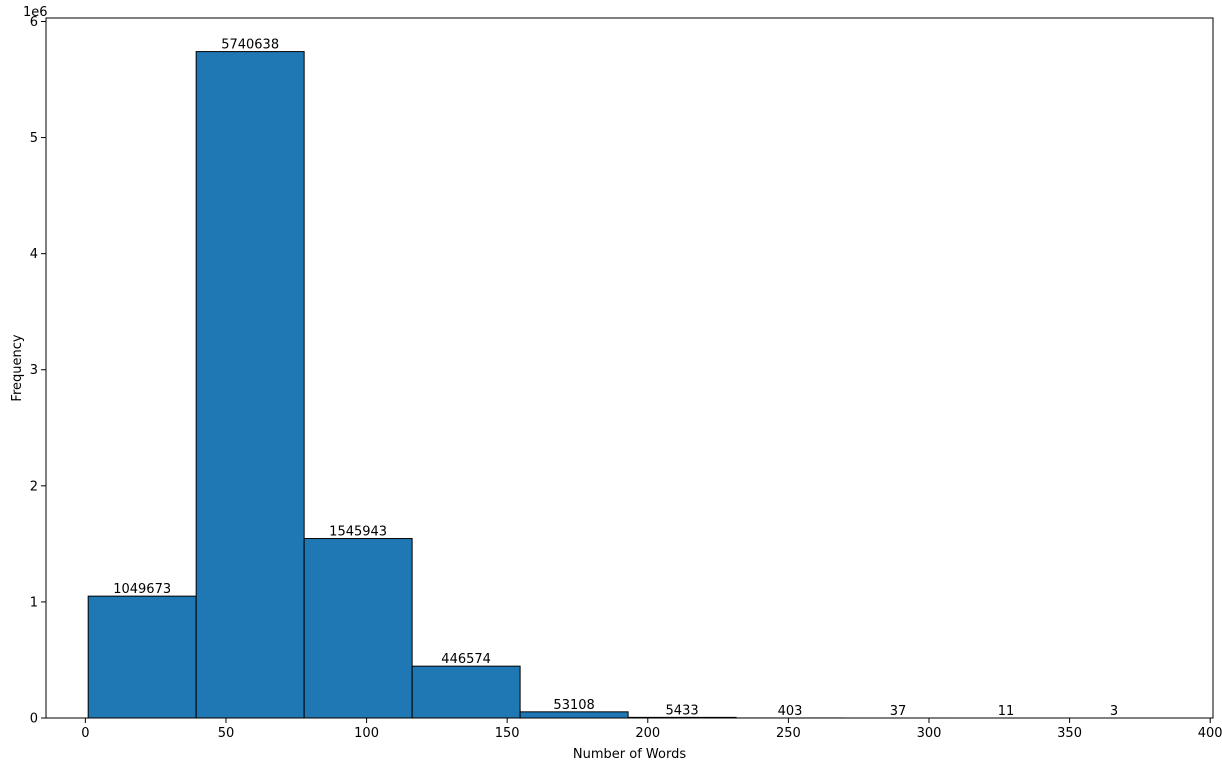 Image resolution: width=1222 pixels, height=771 pixels. What do you see at coordinates (1069, 733) in the screenshot?
I see `x-tick-label: 350` at bounding box center [1069, 733].